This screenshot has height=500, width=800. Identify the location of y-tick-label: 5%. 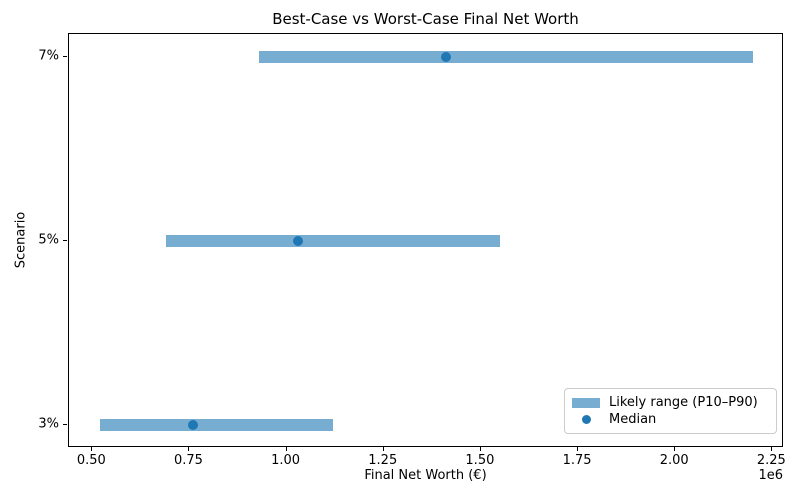
(48, 240).